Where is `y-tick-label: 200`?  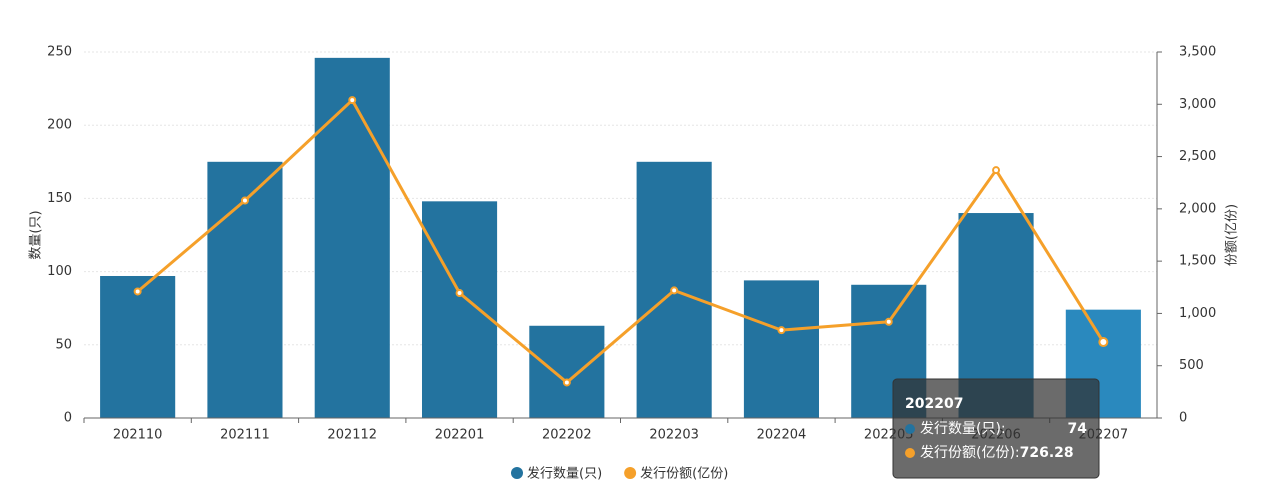 y-tick-label: 200 is located at coordinates (59, 125).